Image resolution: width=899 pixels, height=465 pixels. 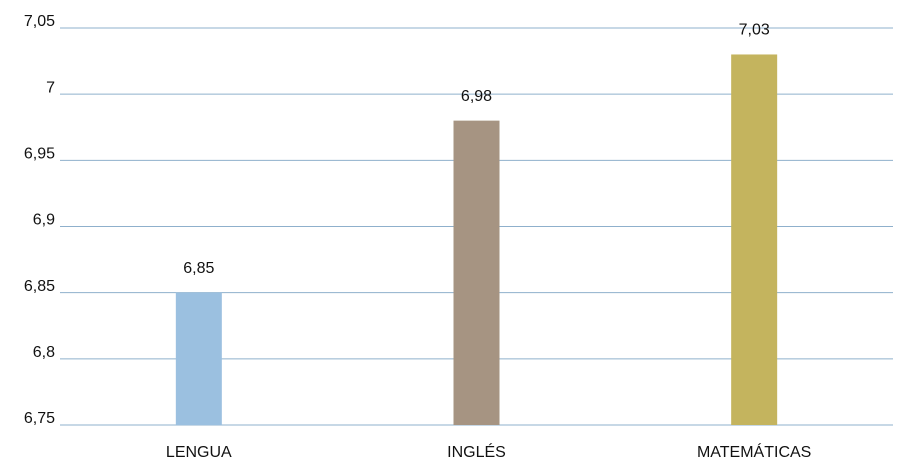 What do you see at coordinates (198, 268) in the screenshot?
I see `value-label: 6,85` at bounding box center [198, 268].